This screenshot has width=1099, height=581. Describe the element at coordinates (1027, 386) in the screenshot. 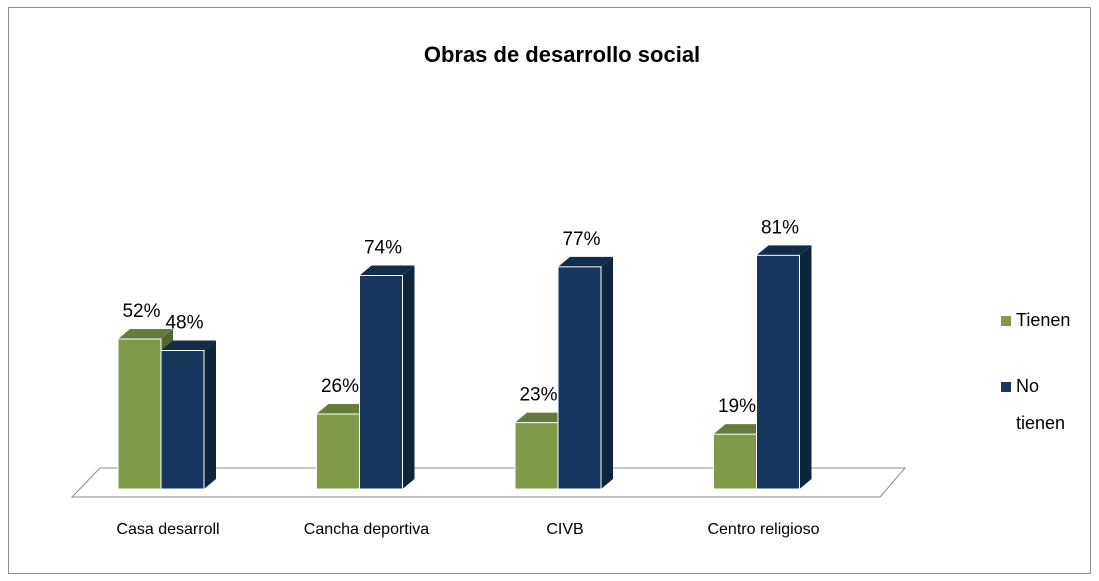

I see `legend-label-line: No` at that location.